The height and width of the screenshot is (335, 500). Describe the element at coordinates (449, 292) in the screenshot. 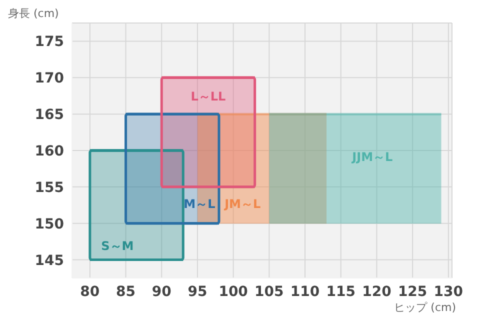

I see `x-tick-label: 130` at that location.